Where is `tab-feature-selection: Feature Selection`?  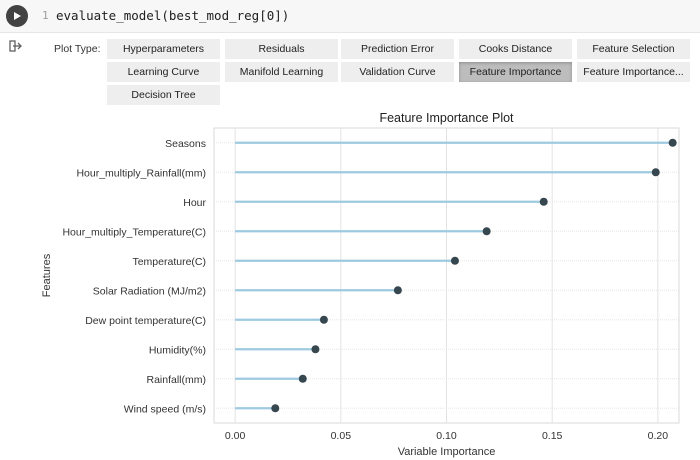 tab-feature-selection: Feature Selection is located at coordinates (633, 49).